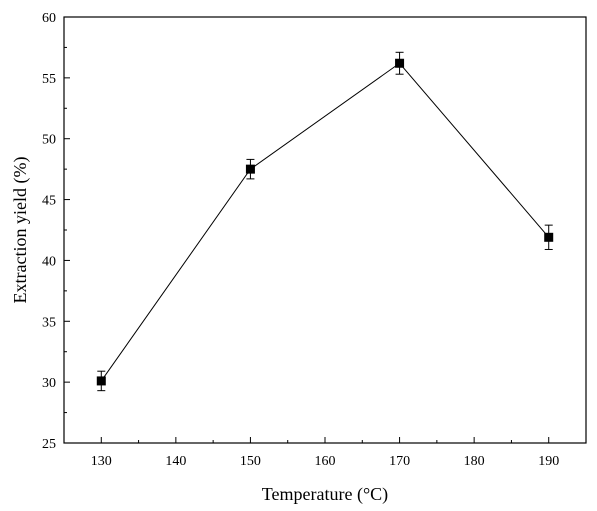  Describe the element at coordinates (49, 18) in the screenshot. I see `y-tick-label: 60` at that location.